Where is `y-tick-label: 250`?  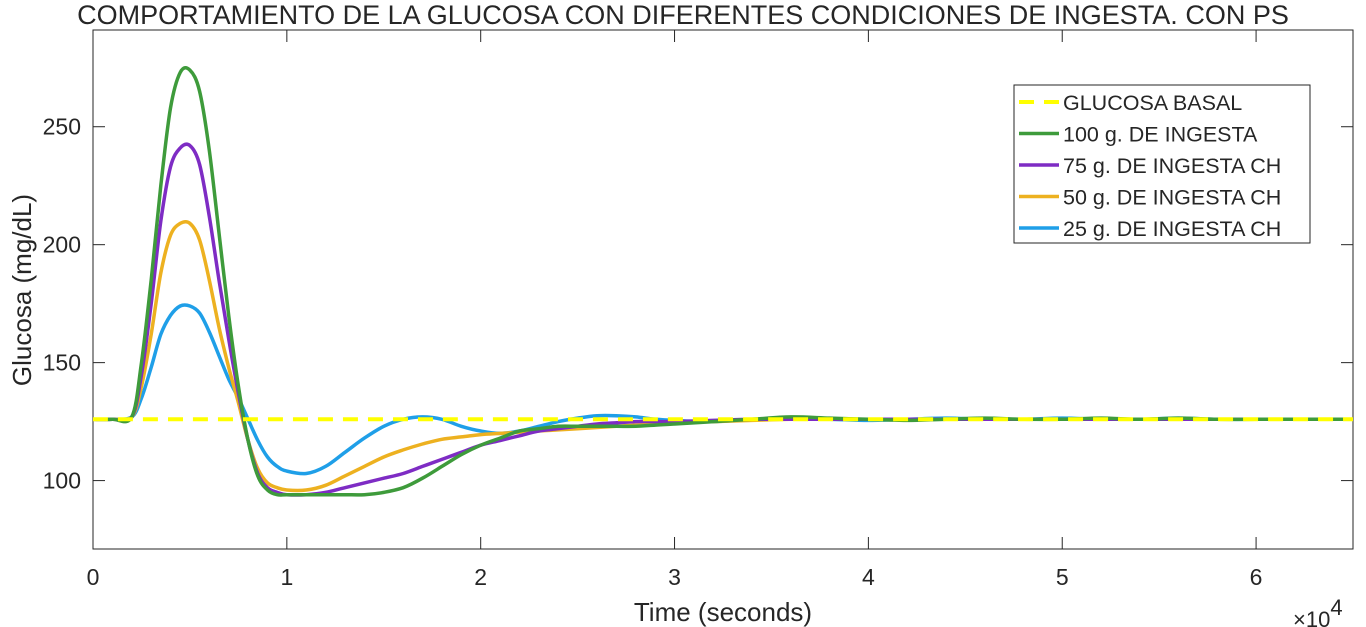 y-tick-label: 250 is located at coordinates (62, 127).